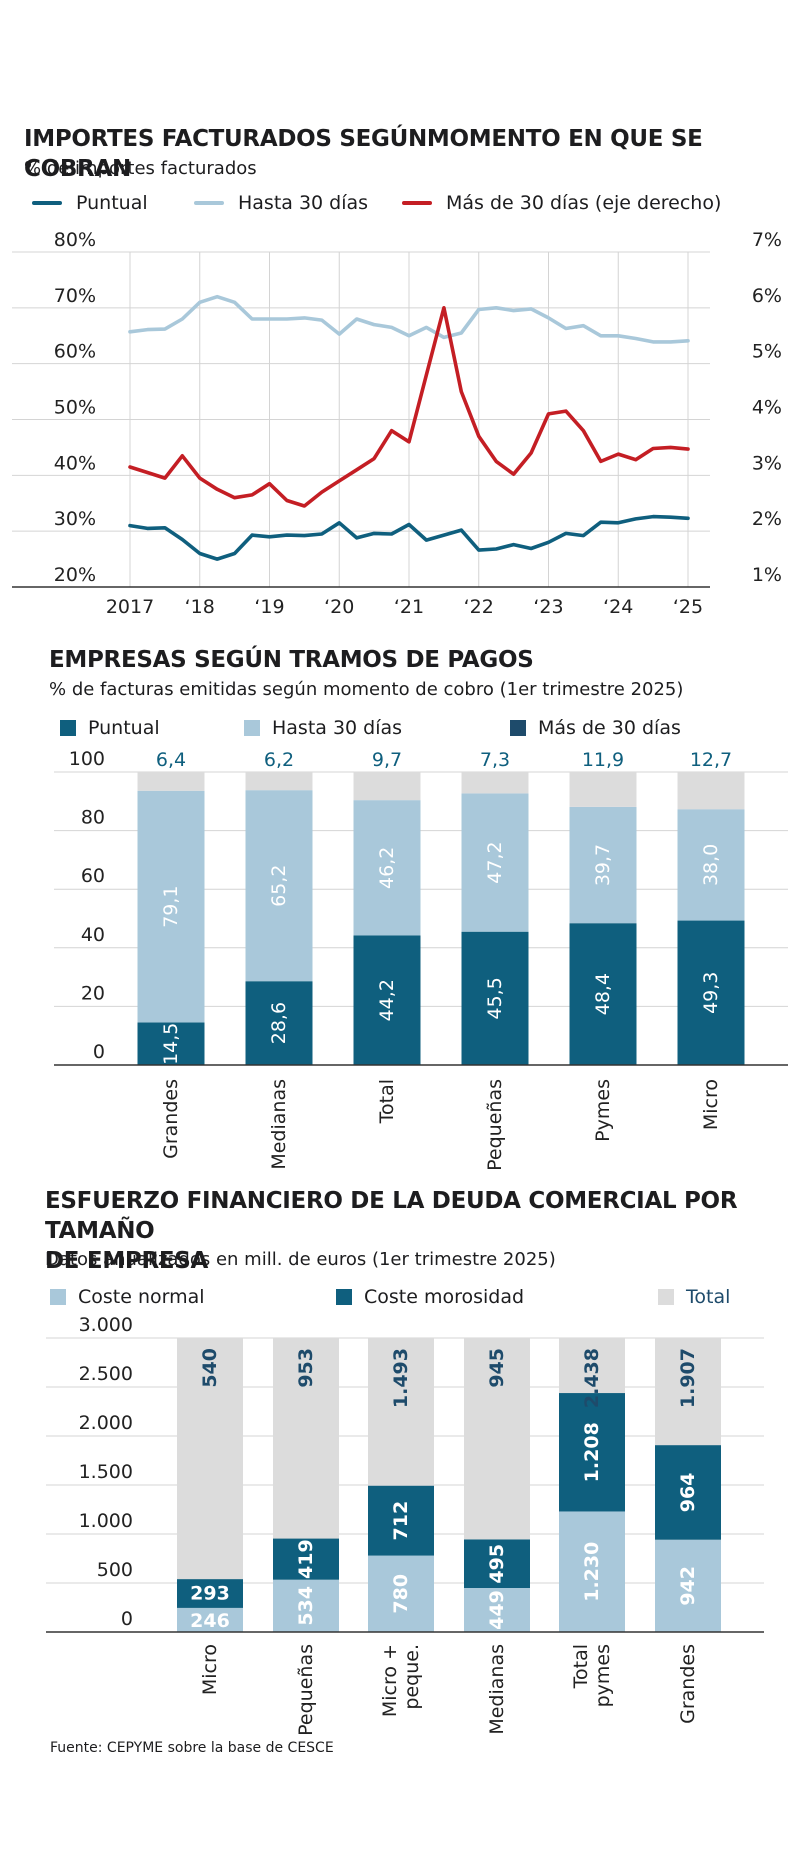 This screenshot has width=800, height=1875. What do you see at coordinates (106, 1472) in the screenshot?
I see `y-tick-label: 1.500` at bounding box center [106, 1472].